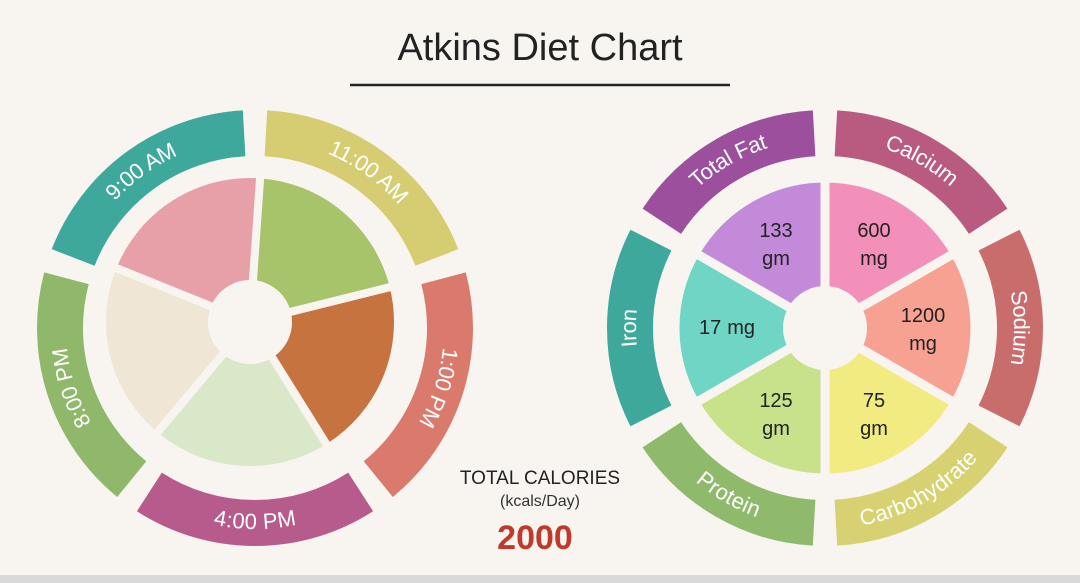 This screenshot has width=1080, height=583. I want to click on nutrient-name-label: Sodium, so click(1020, 328).